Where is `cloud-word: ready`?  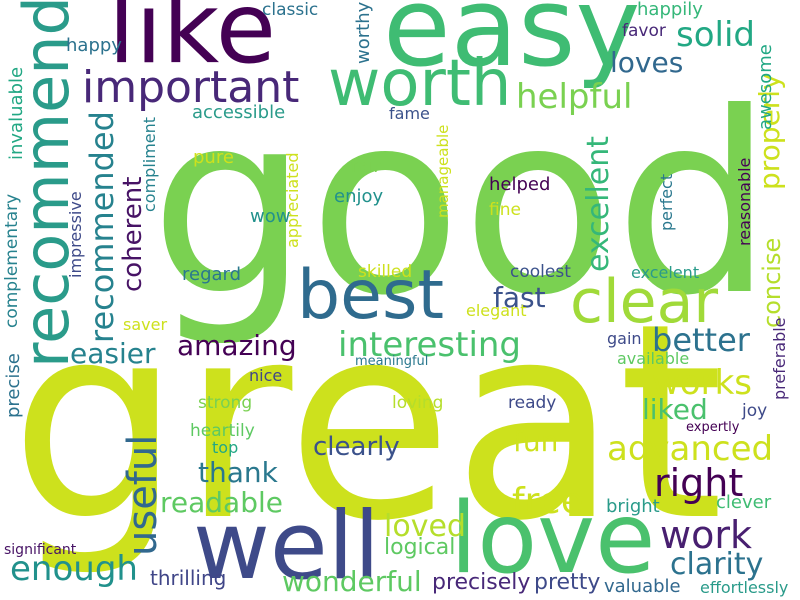 cloud-word: ready is located at coordinates (532, 403).